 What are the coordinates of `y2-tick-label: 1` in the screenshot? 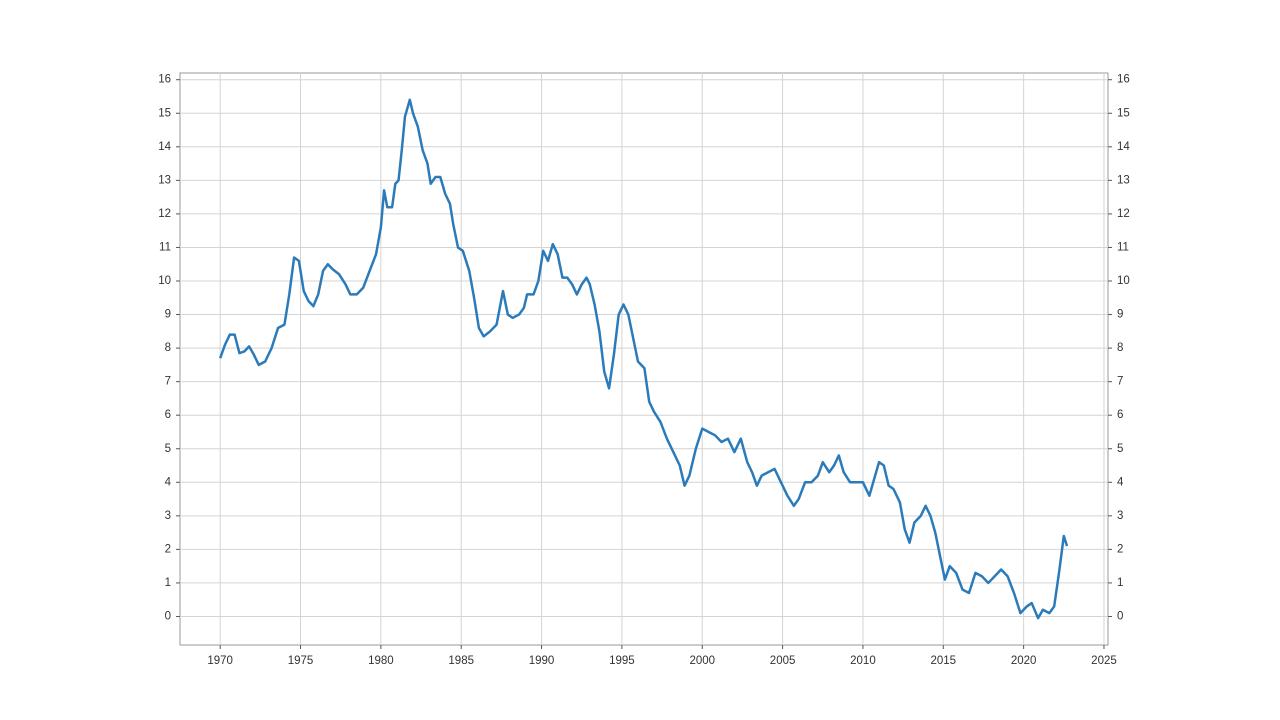 It's located at (1120, 583).